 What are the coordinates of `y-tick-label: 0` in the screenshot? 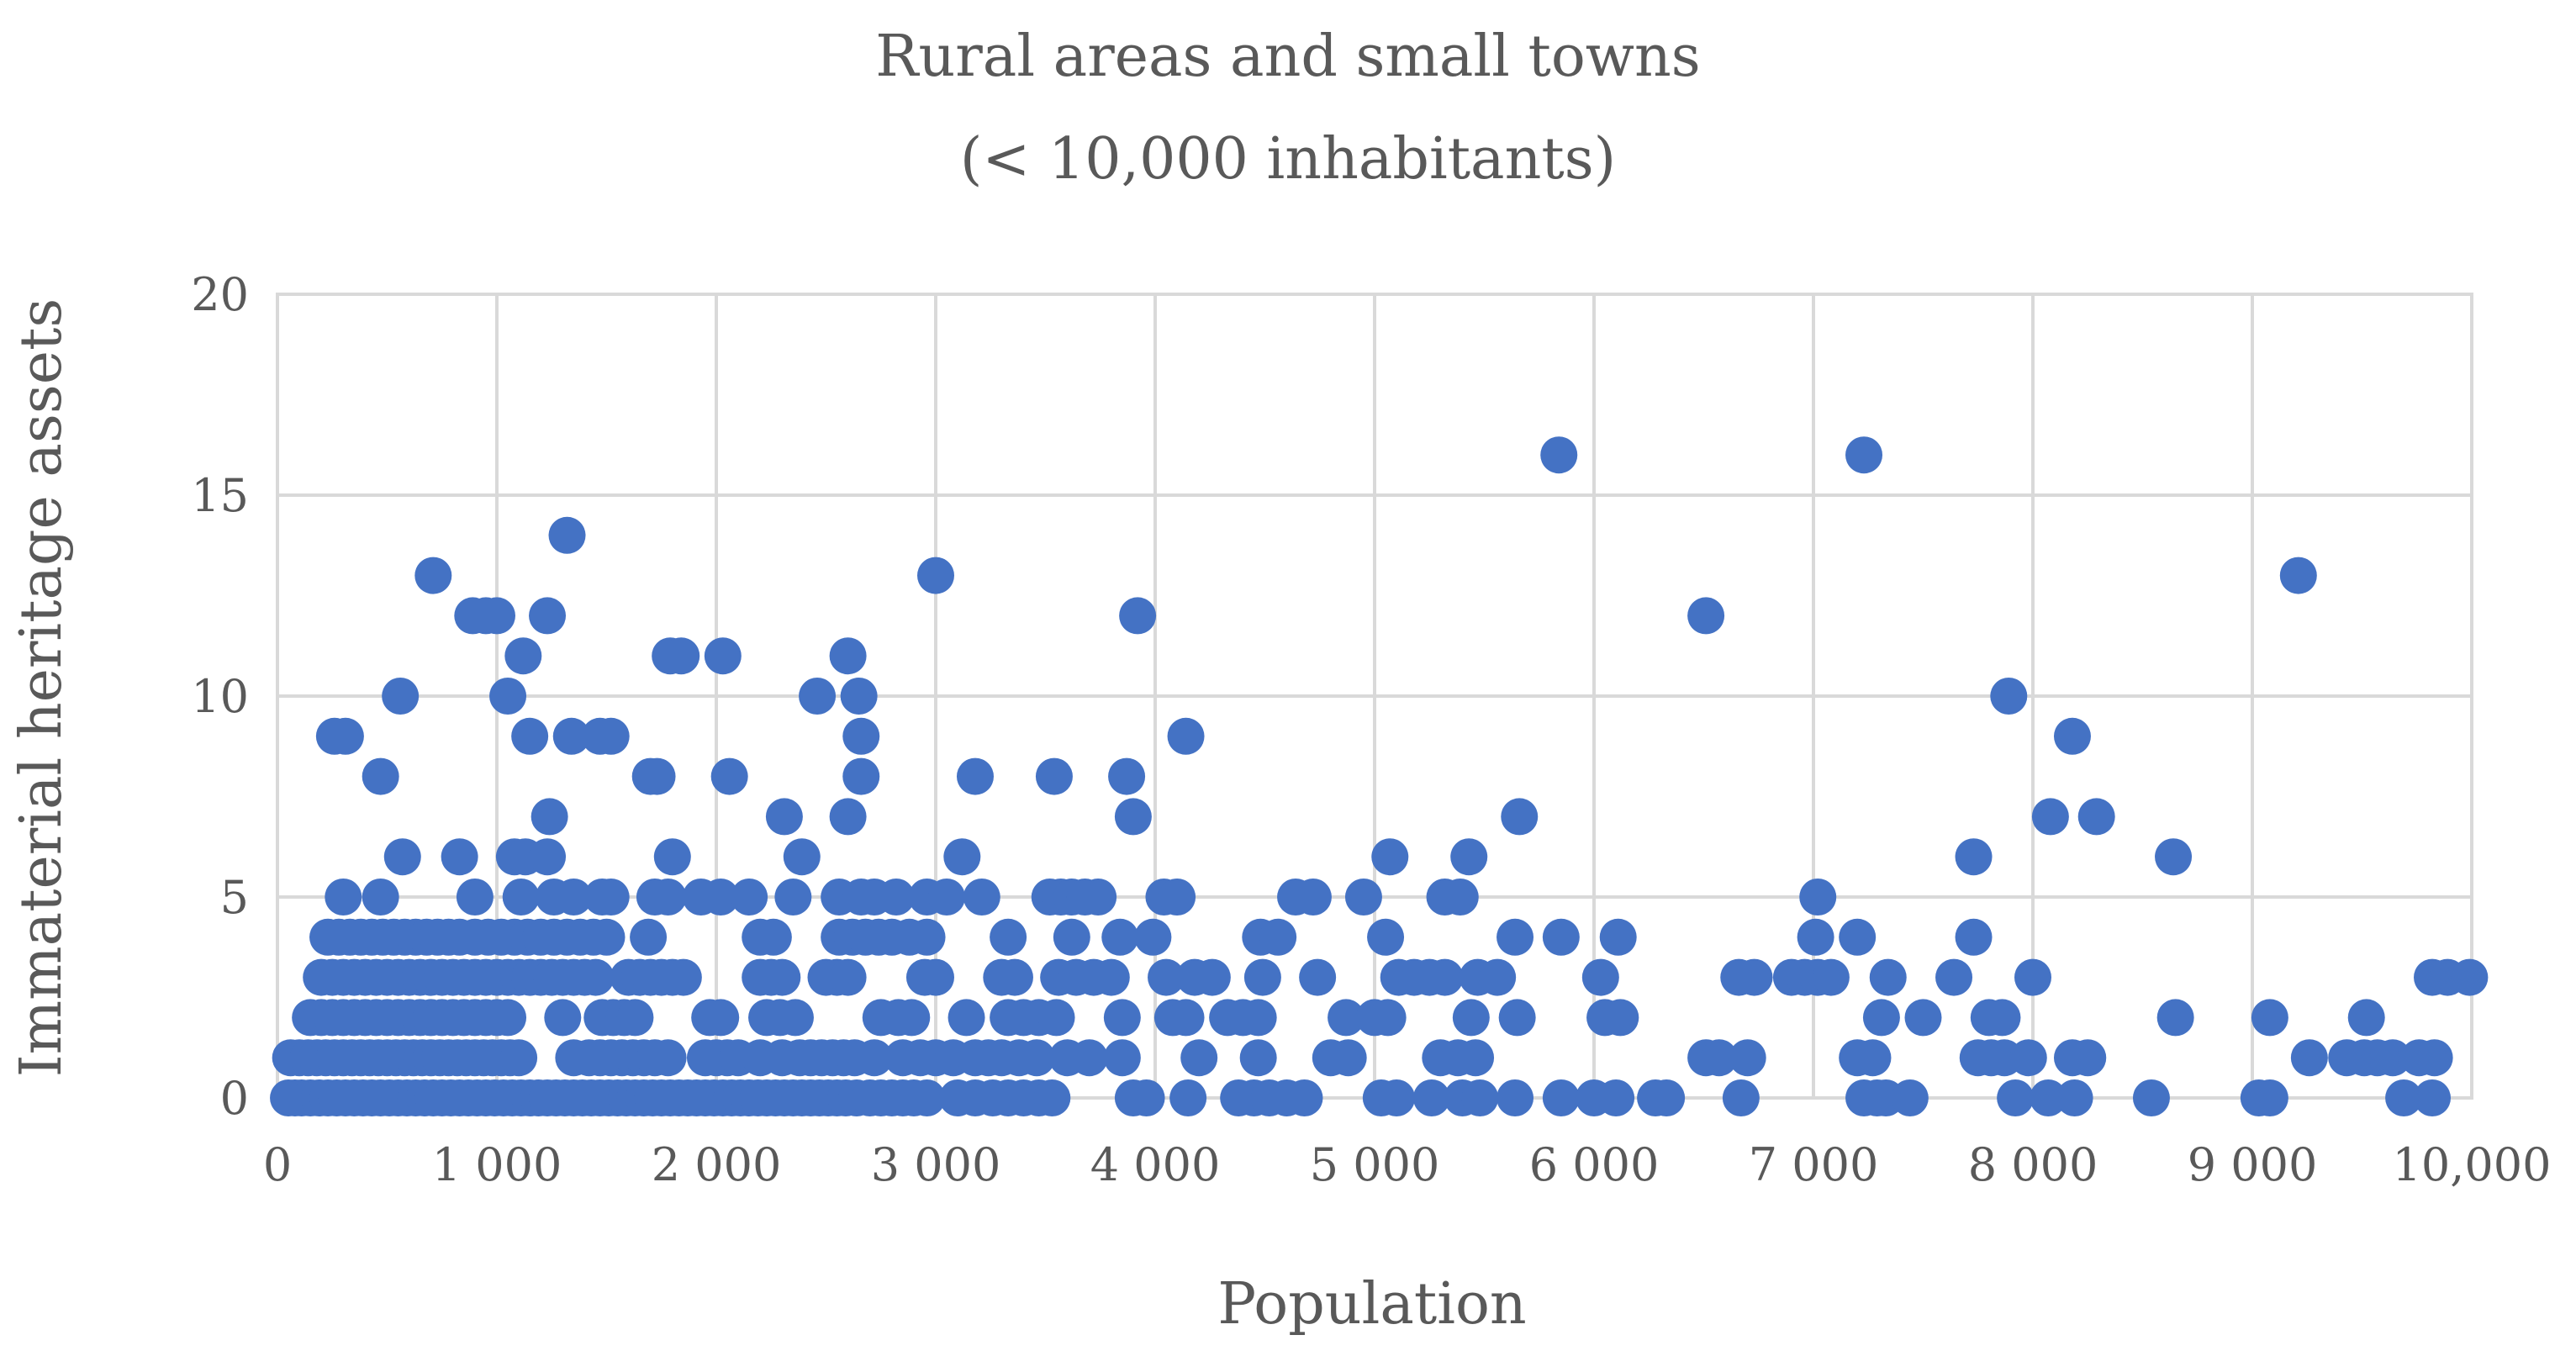 It's located at (235, 1098).